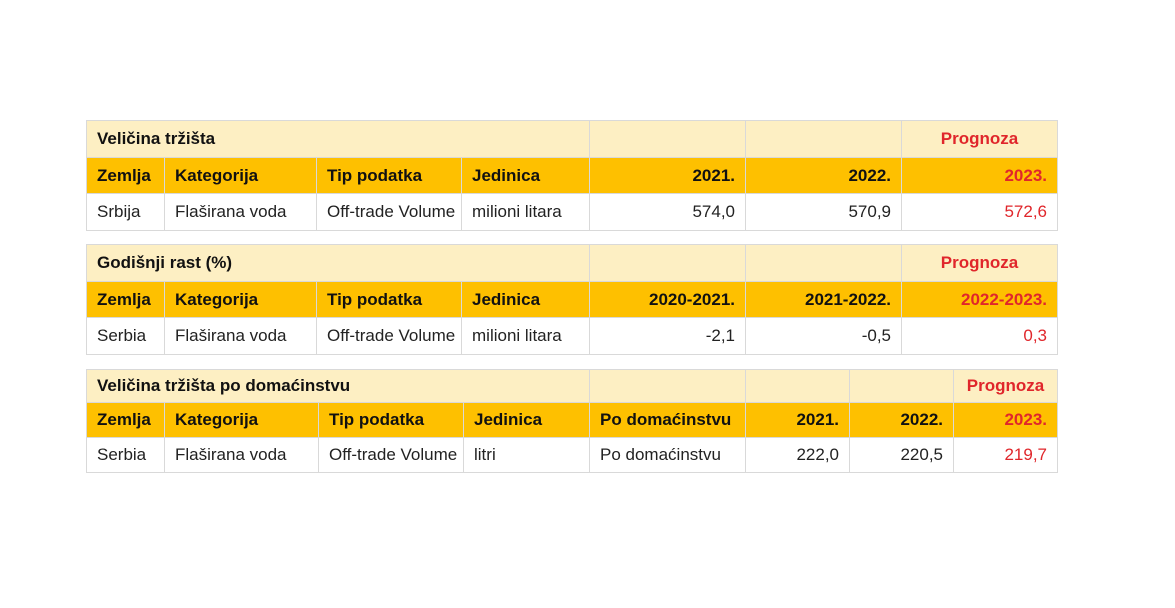 This screenshot has height=608, width=1175. What do you see at coordinates (338, 263) in the screenshot?
I see `table-title: Godišnji rast (%)` at bounding box center [338, 263].